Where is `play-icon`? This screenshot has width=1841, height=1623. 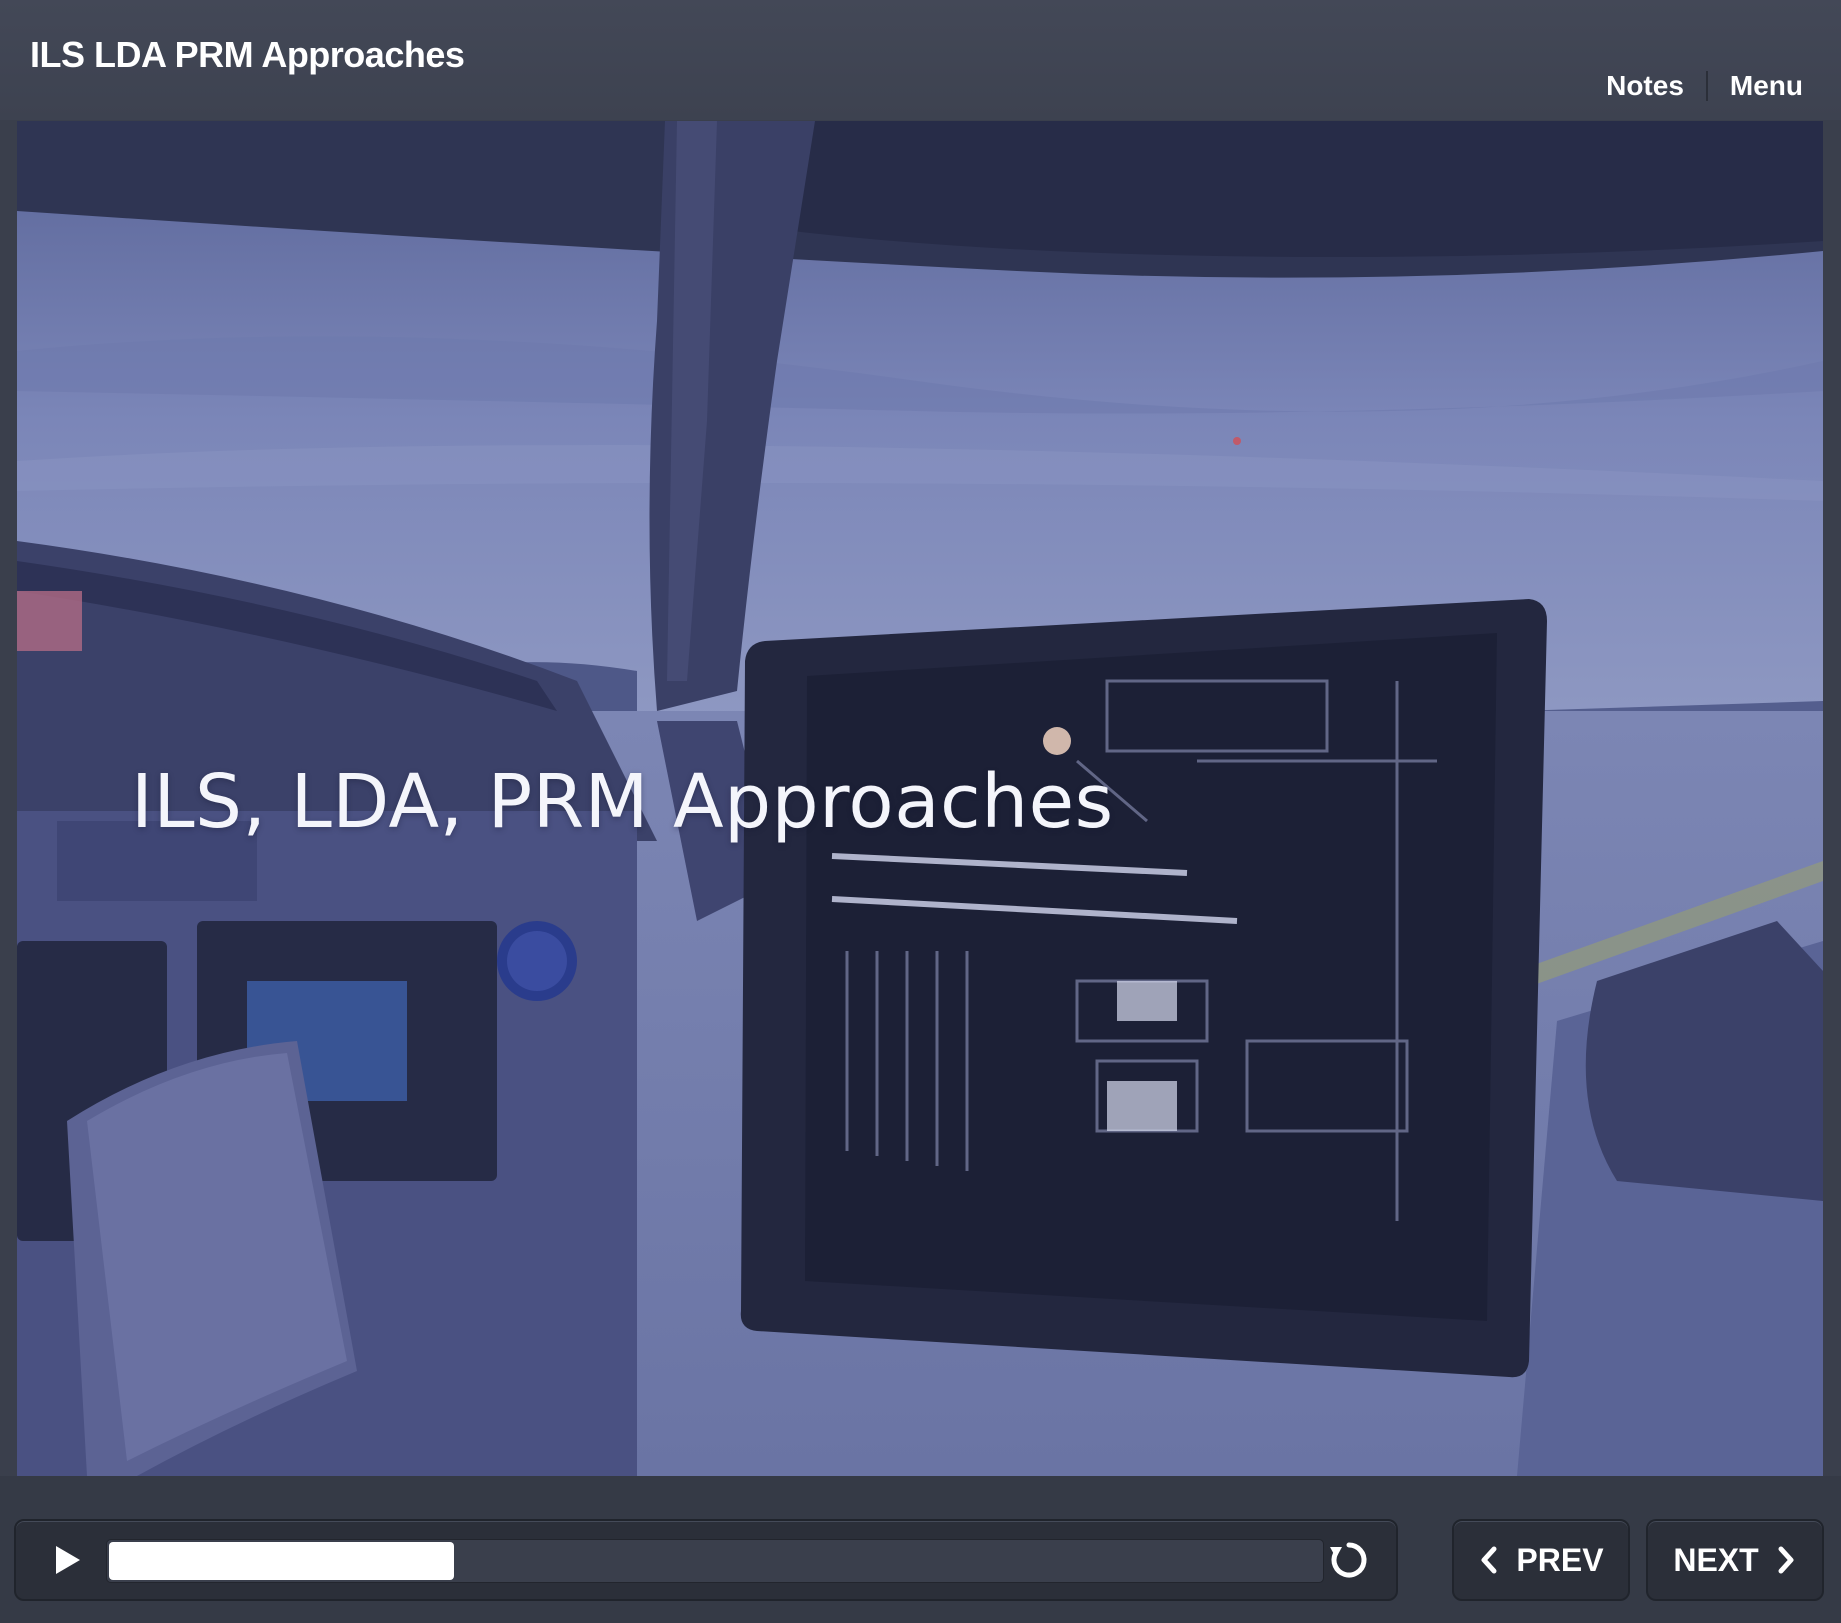 play-icon is located at coordinates (66, 1560).